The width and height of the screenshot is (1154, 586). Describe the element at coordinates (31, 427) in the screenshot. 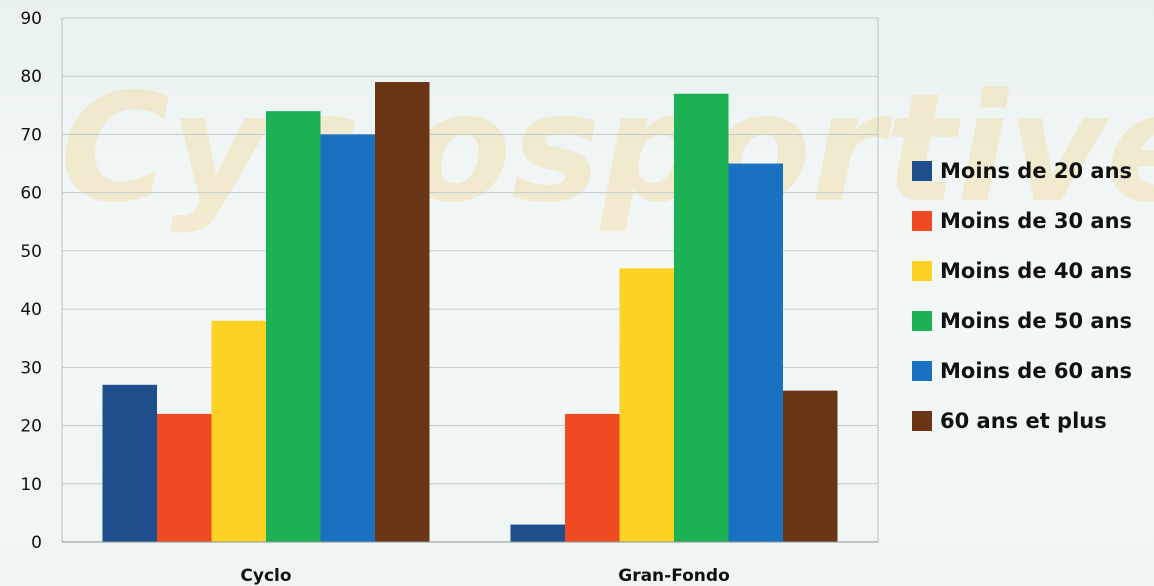

I see `y-tick-label: 20` at that location.